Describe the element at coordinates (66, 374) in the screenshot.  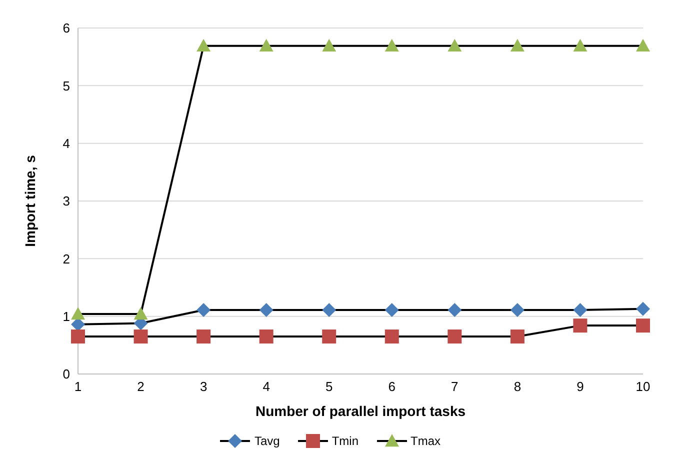
I see `y-tick-label: 0` at that location.